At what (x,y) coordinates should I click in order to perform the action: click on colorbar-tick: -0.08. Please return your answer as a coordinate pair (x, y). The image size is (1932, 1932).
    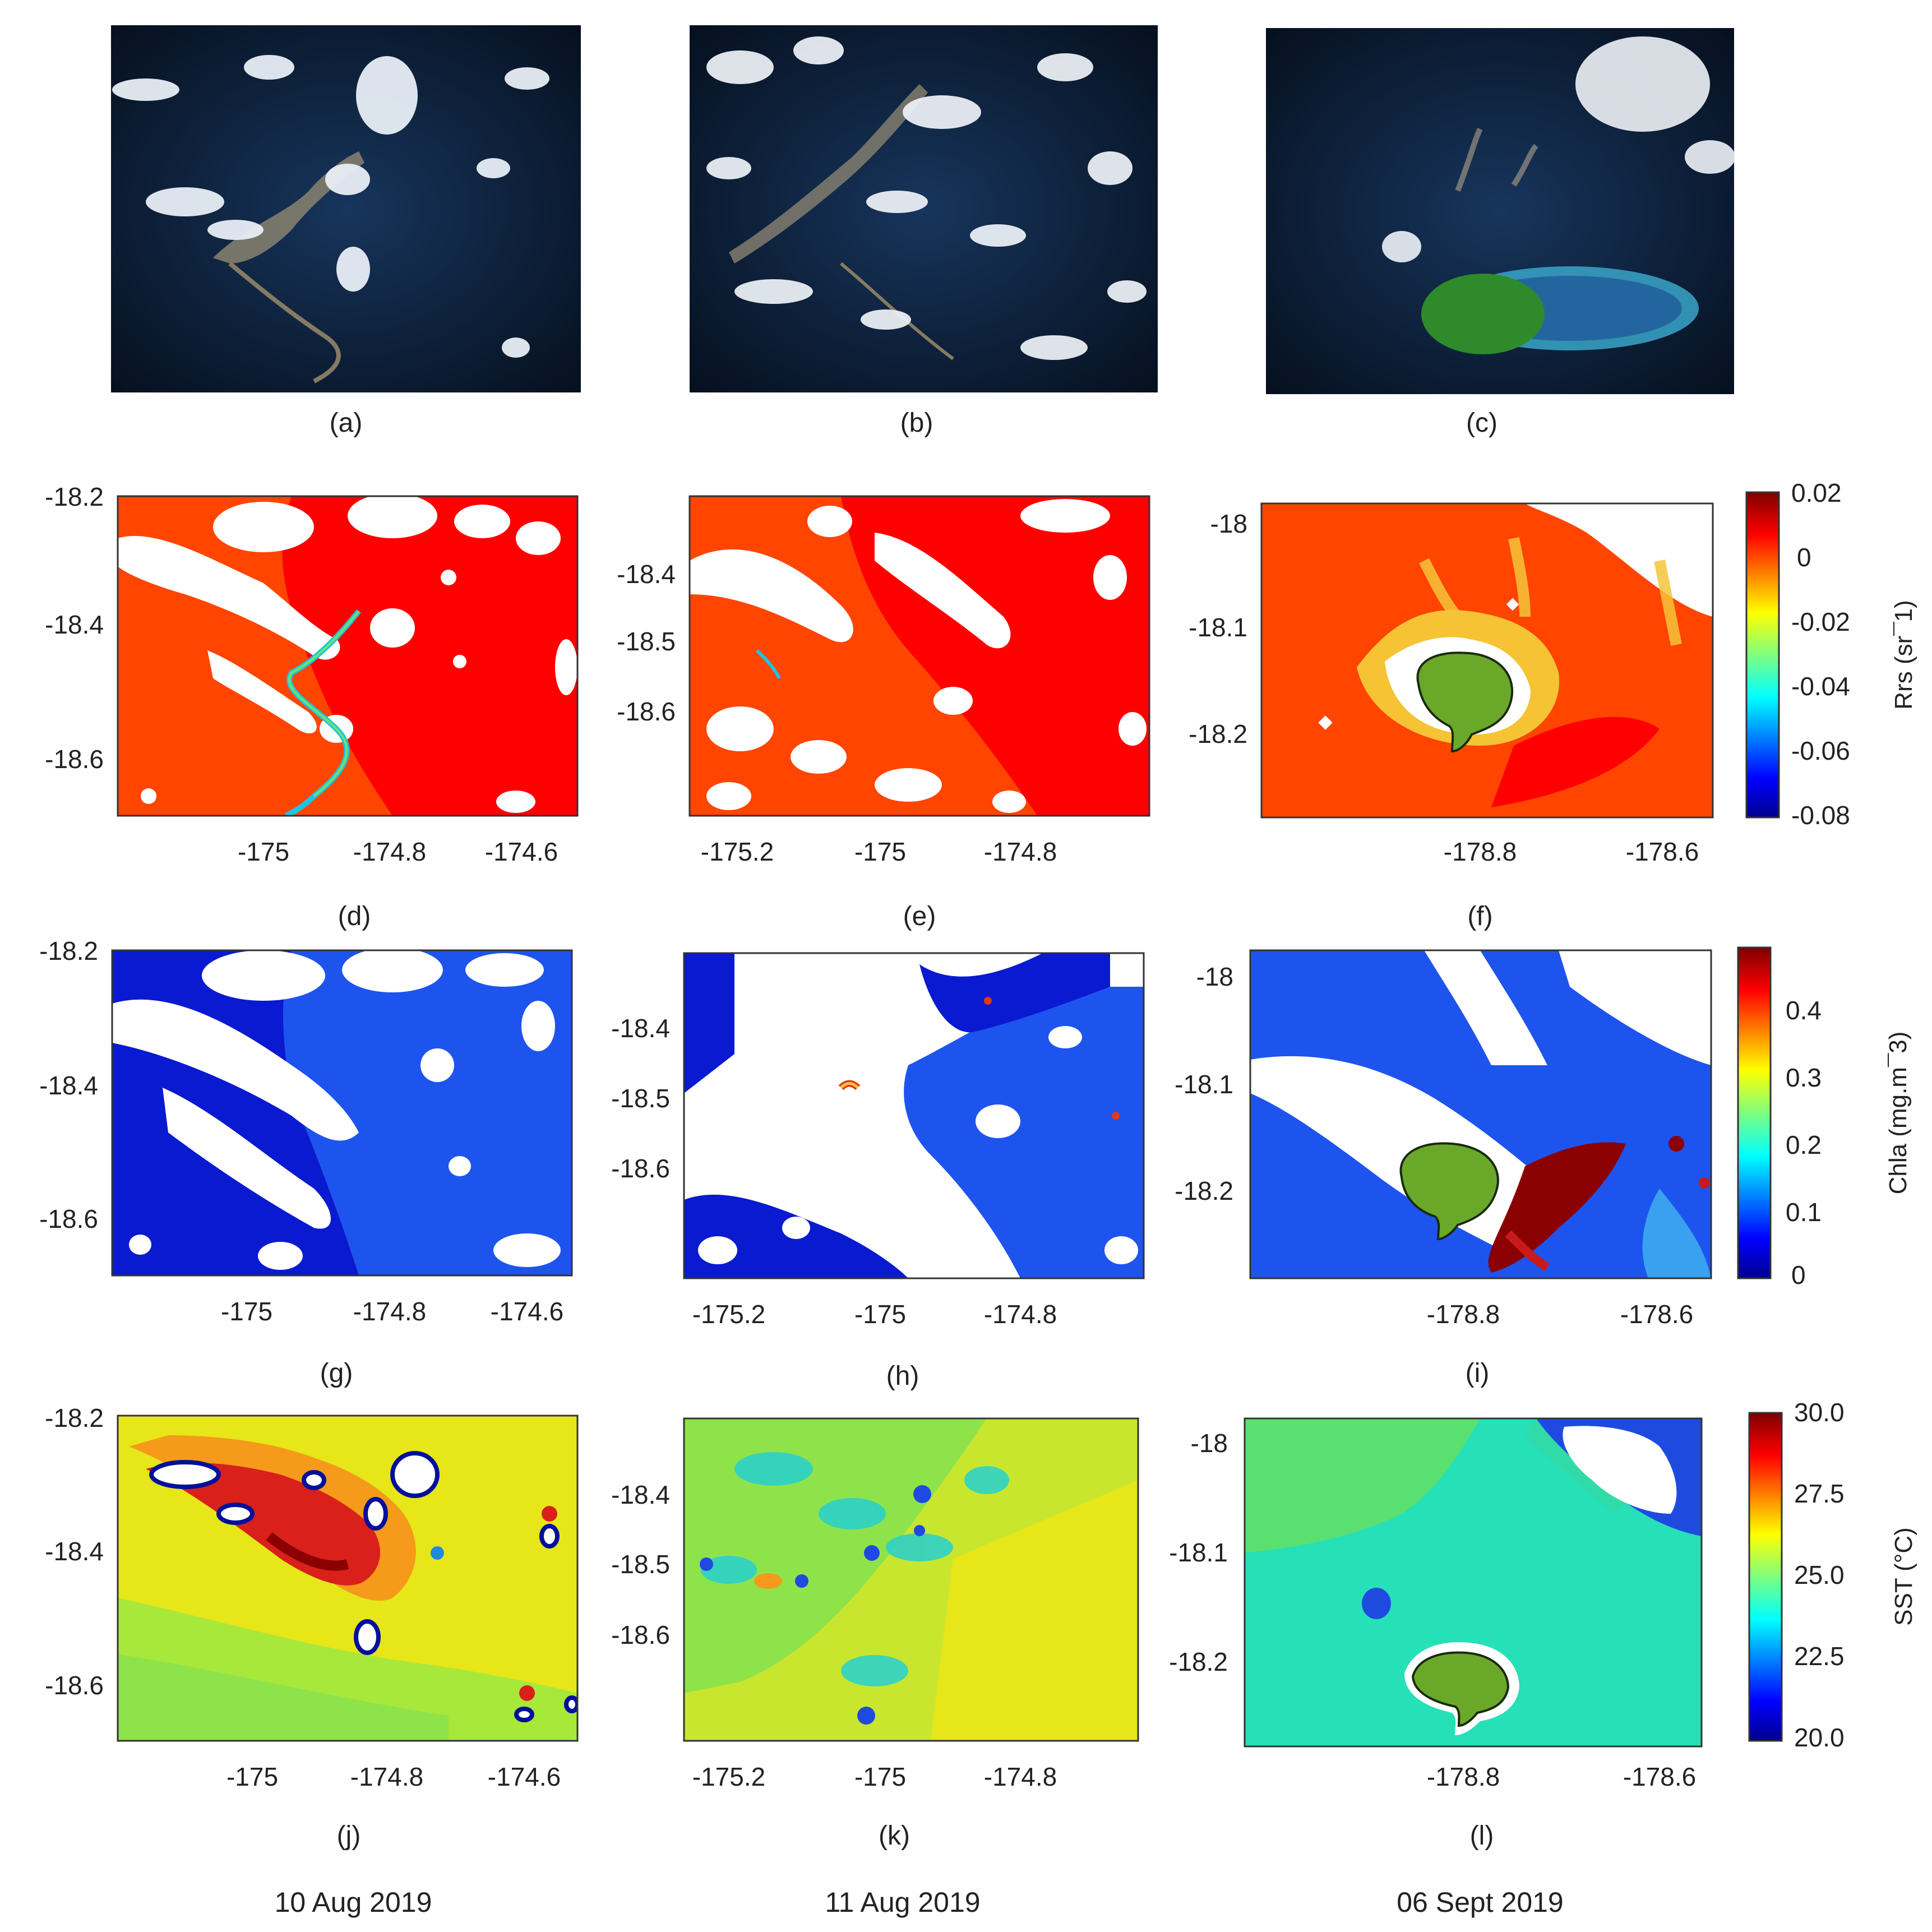
    Looking at the image, I should click on (1820, 815).